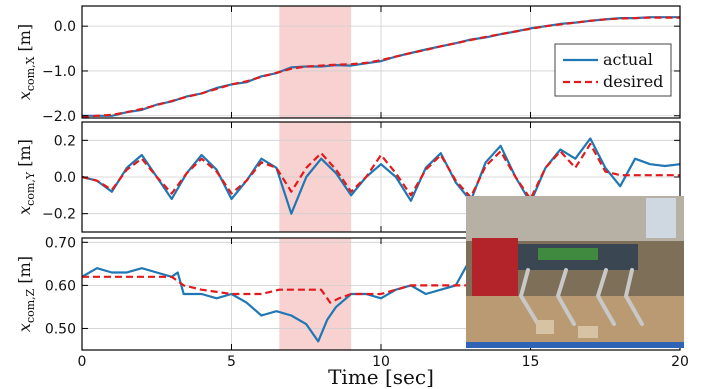 This screenshot has height=389, width=710. I want to click on photo-floor-edge, so click(575, 345).